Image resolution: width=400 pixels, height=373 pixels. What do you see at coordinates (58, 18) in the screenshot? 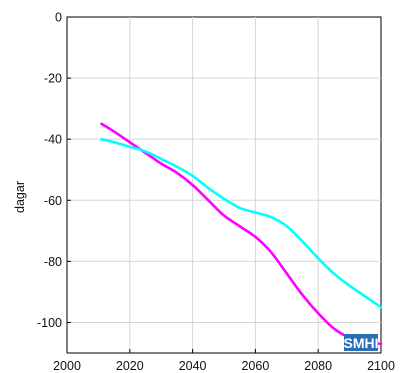
I see `y-tick-label: 0` at bounding box center [58, 18].